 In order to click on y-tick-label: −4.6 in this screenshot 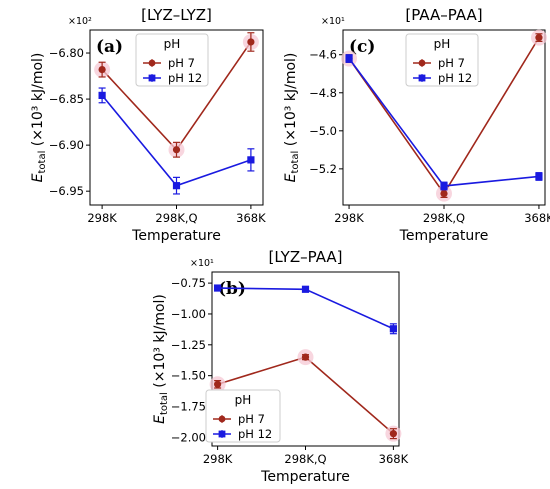, I will do `click(323, 55)`.